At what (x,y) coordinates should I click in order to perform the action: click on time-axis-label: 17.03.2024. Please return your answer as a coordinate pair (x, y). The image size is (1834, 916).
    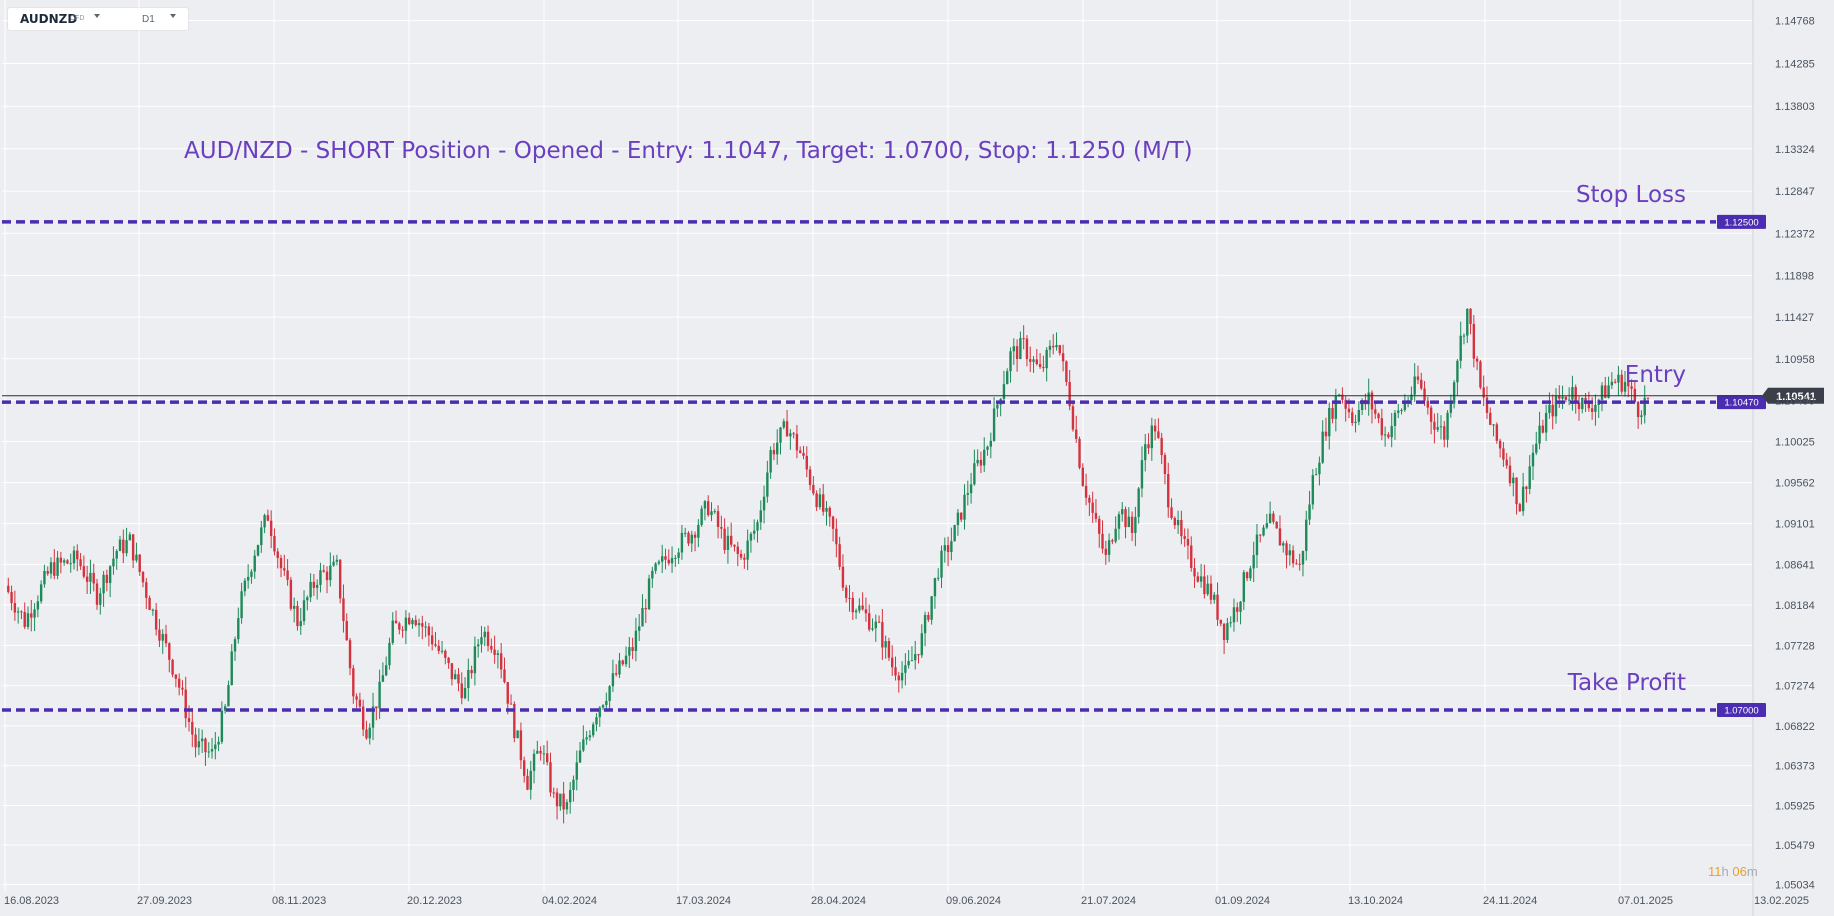
    Looking at the image, I should click on (703, 901).